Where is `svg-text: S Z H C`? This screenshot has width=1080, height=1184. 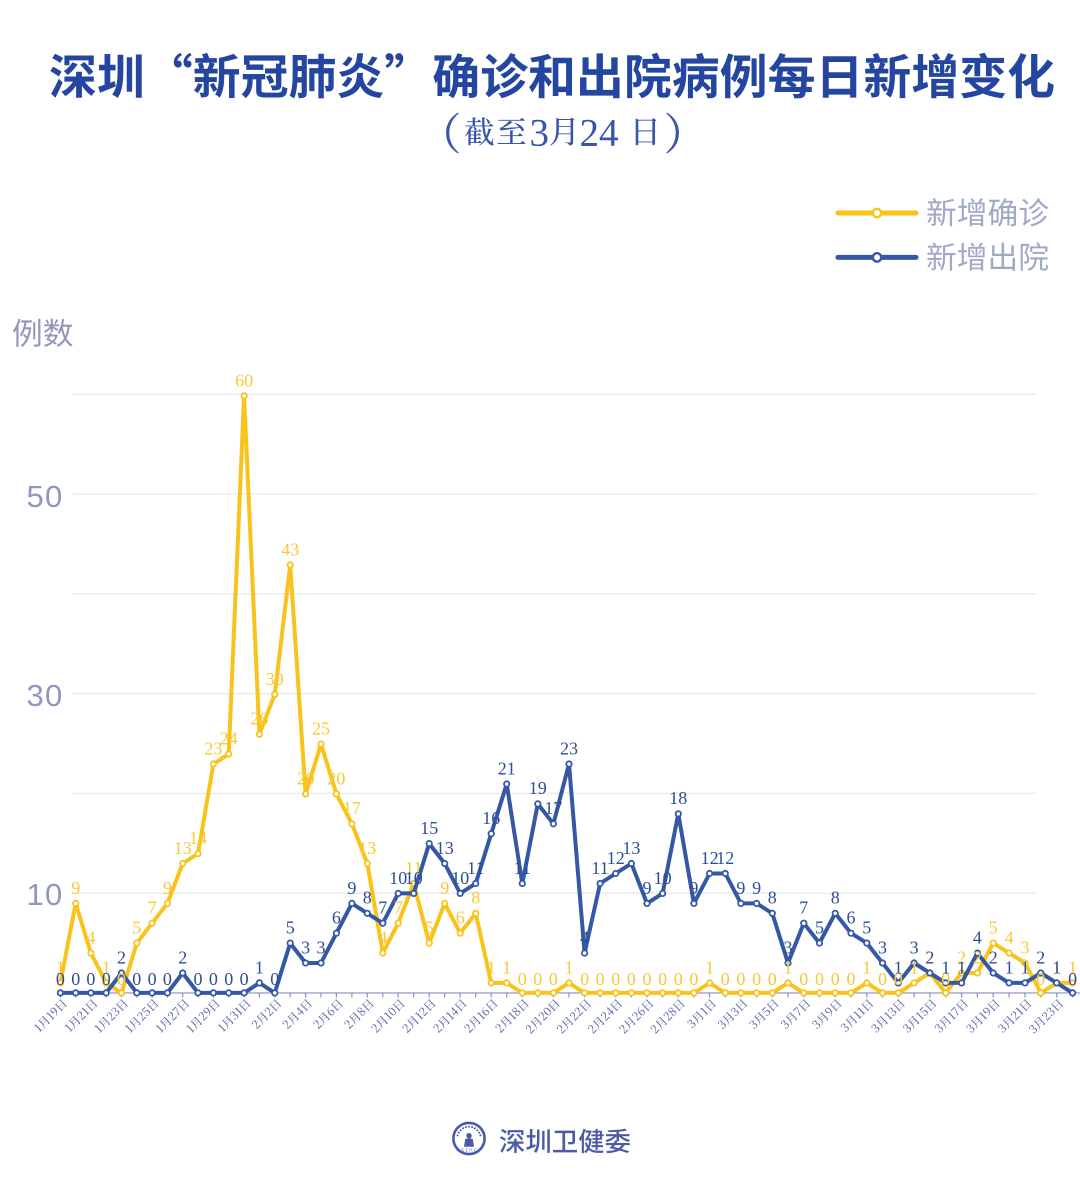
svg-text: S Z H C is located at coordinates (469, 1149).